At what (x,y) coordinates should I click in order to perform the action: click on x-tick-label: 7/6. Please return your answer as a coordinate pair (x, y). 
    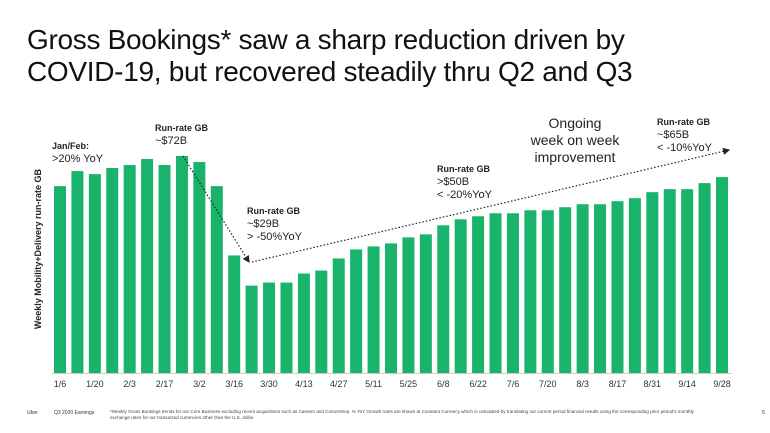
    Looking at the image, I should click on (513, 384).